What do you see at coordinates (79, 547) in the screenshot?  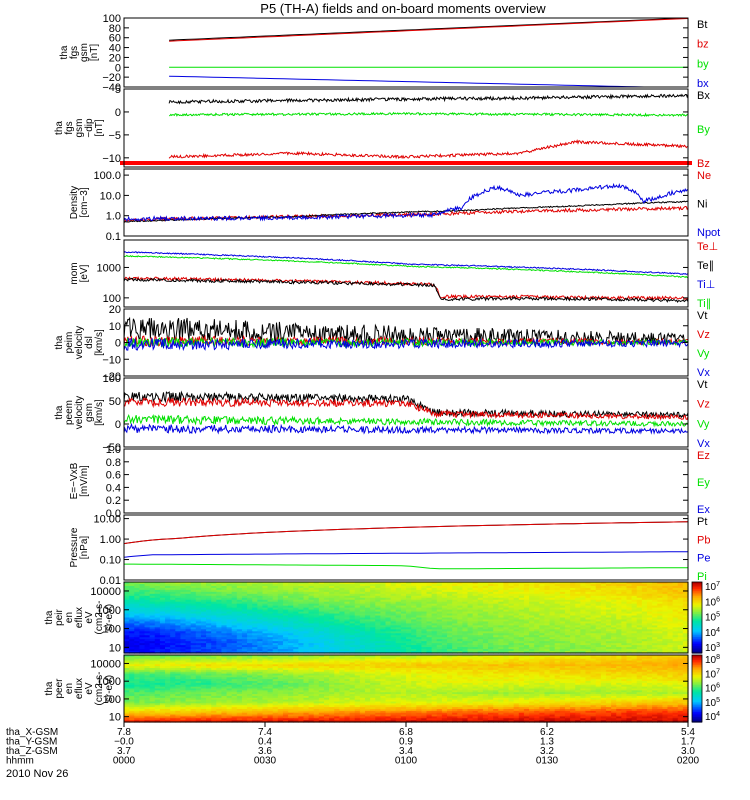 I see `y-axis-label-pressure: Pressure [nPa]` at bounding box center [79, 547].